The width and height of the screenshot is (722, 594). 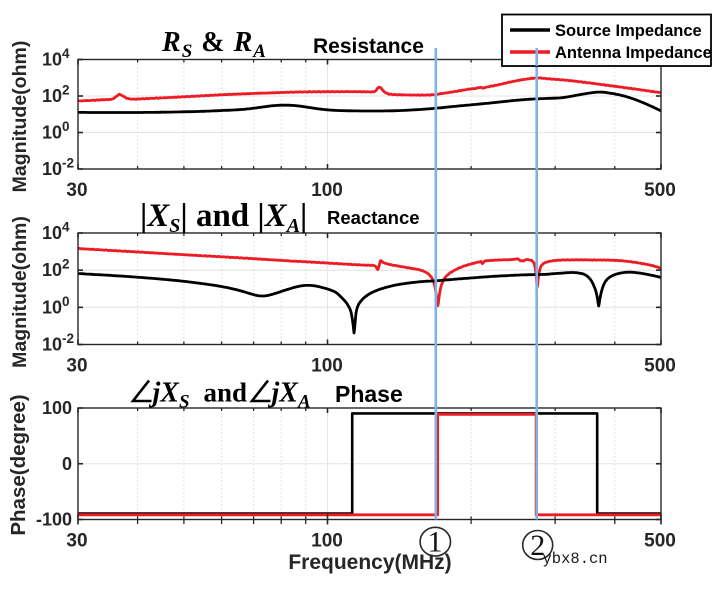 What do you see at coordinates (368, 46) in the screenshot?
I see `svg-text: Resistance` at bounding box center [368, 46].